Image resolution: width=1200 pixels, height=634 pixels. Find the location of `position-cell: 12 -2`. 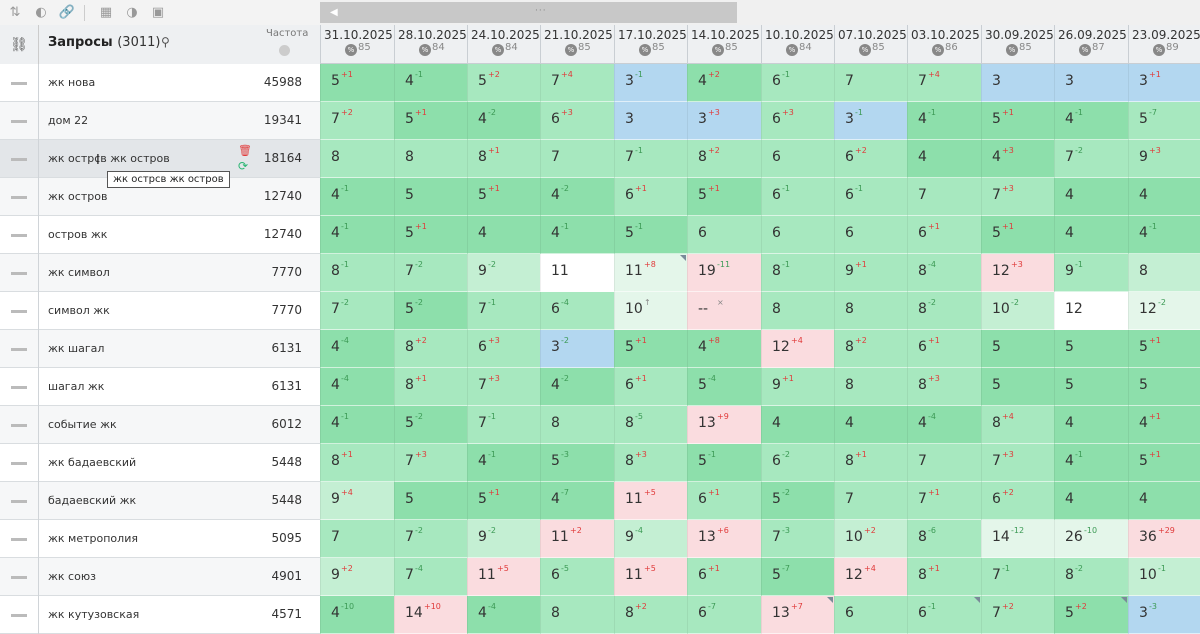

position-cell: 12 -2 is located at coordinates (1164, 311).